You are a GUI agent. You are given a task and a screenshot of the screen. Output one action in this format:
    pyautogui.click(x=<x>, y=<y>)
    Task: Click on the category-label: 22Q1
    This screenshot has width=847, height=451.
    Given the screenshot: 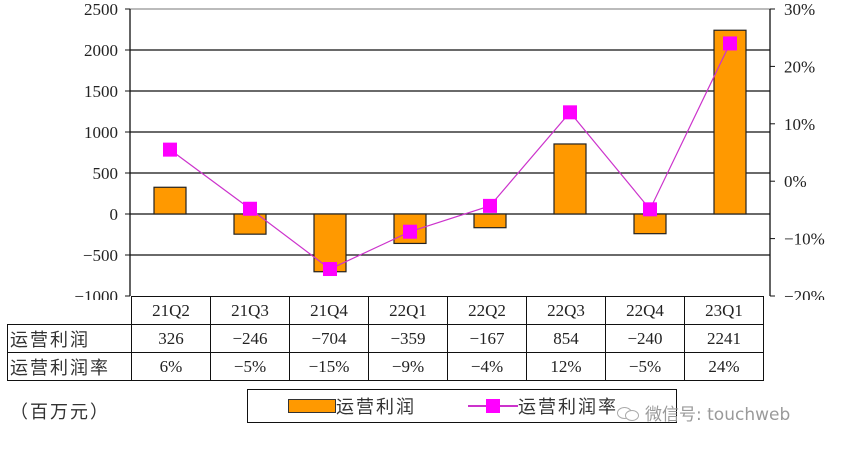 What is the action you would take?
    pyautogui.click(x=408, y=310)
    